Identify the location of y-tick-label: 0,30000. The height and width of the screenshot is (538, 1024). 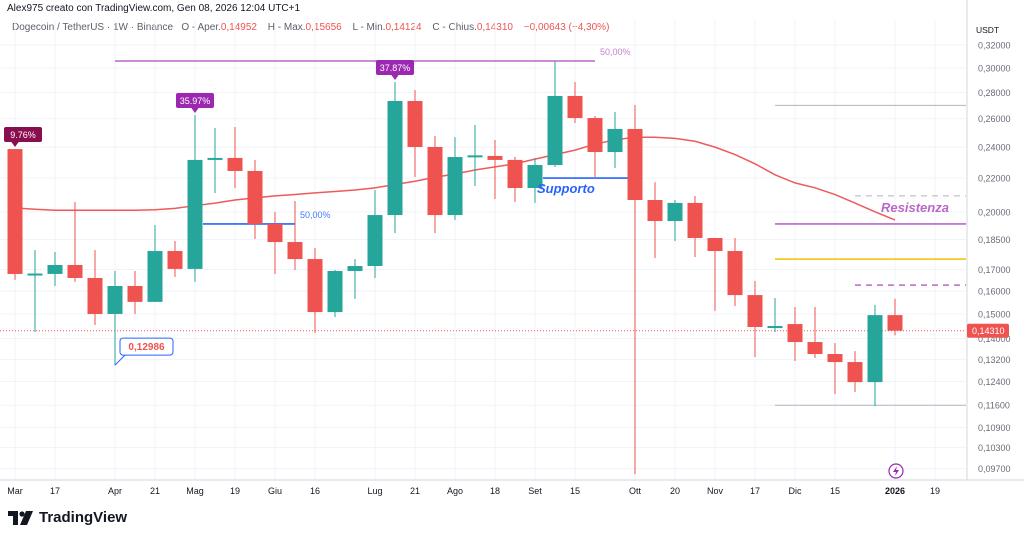
(994, 68).